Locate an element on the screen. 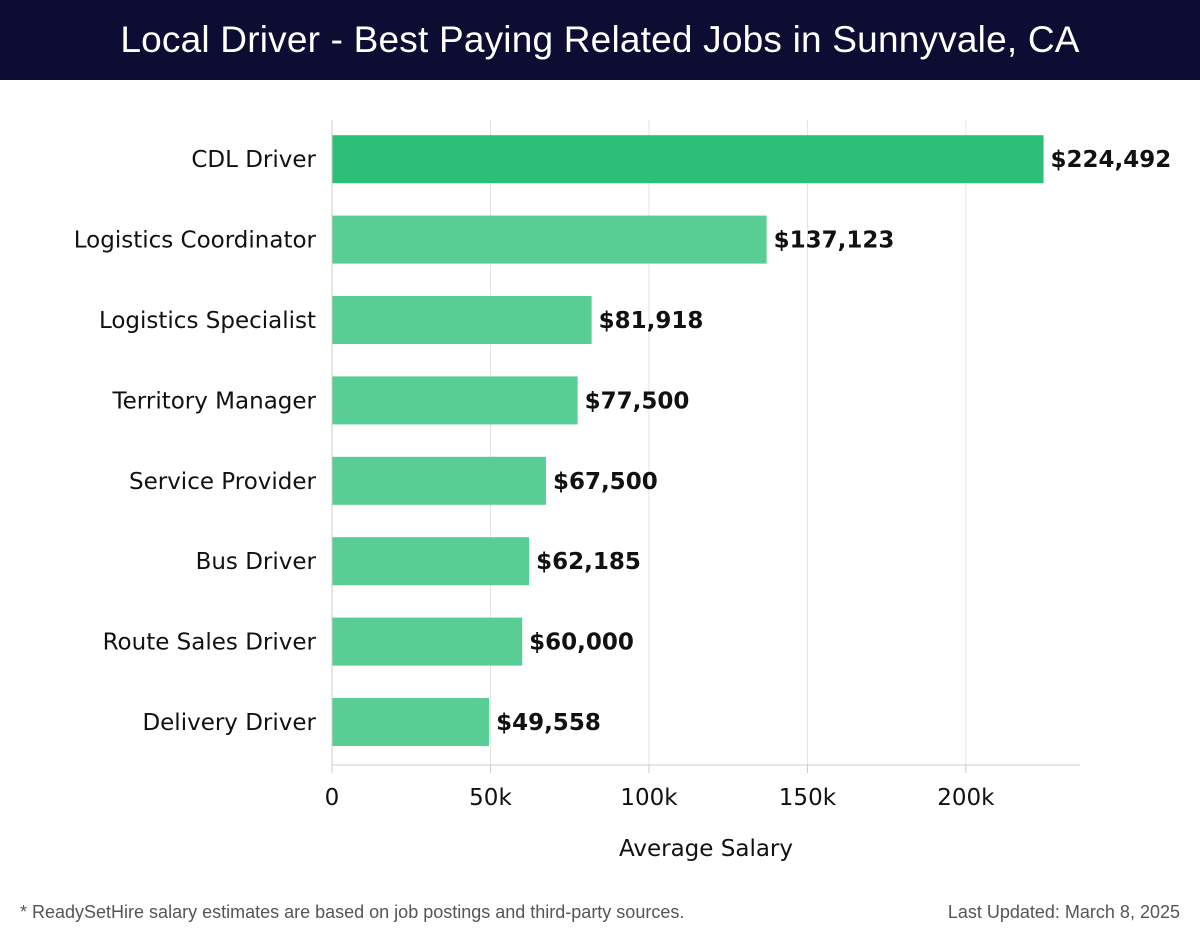  category-label: Service Provider is located at coordinates (223, 482).